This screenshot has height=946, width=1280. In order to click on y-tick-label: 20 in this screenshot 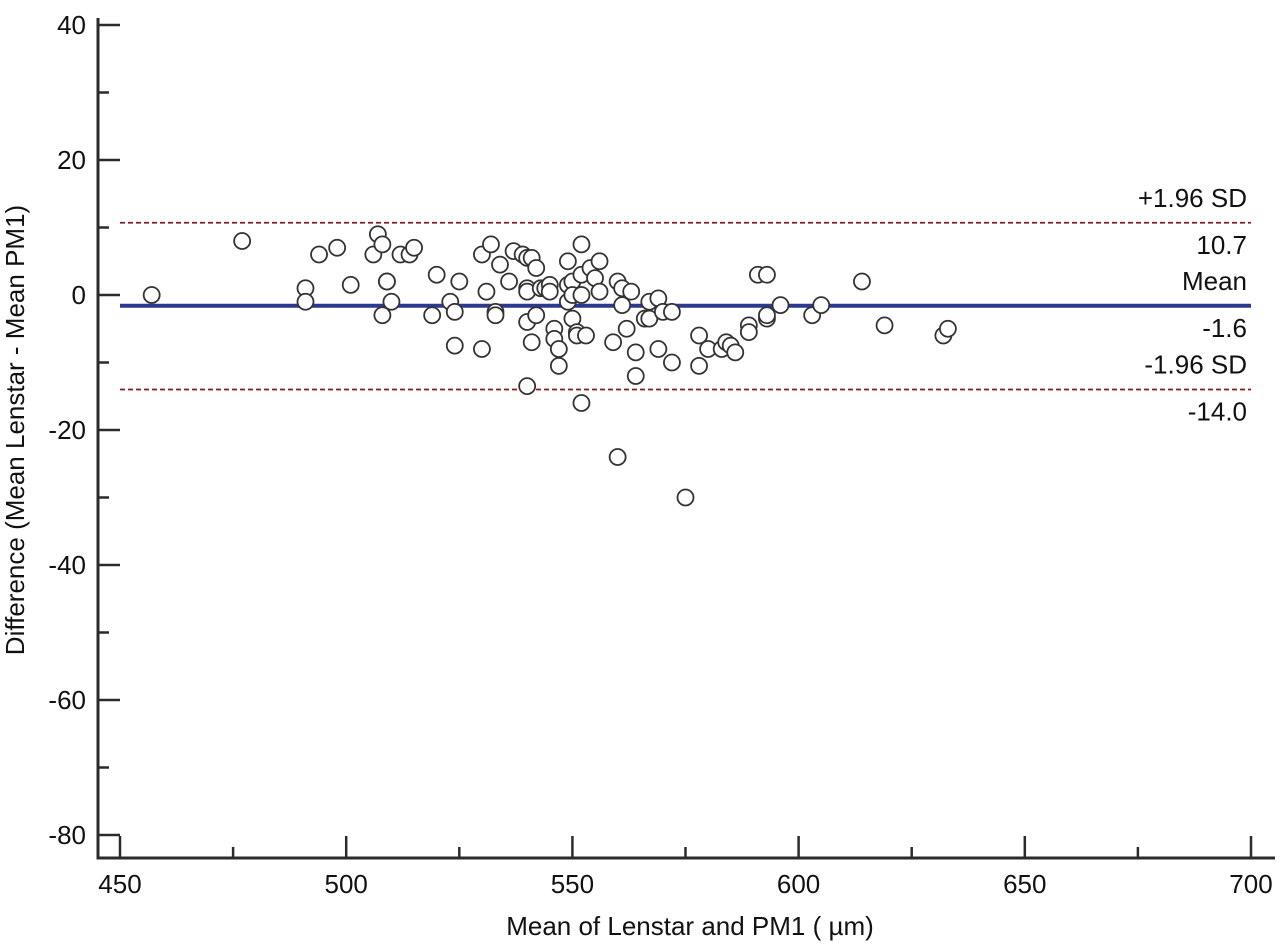, I will do `click(71, 160)`.